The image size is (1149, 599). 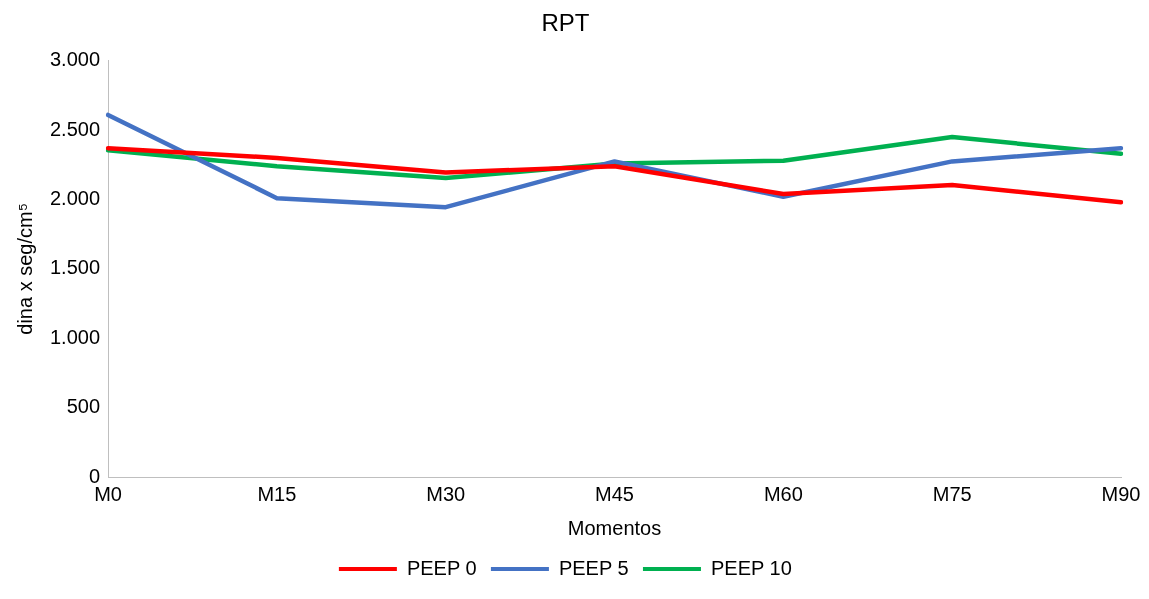 What do you see at coordinates (952, 493) in the screenshot?
I see `x-tick-label: M75` at bounding box center [952, 493].